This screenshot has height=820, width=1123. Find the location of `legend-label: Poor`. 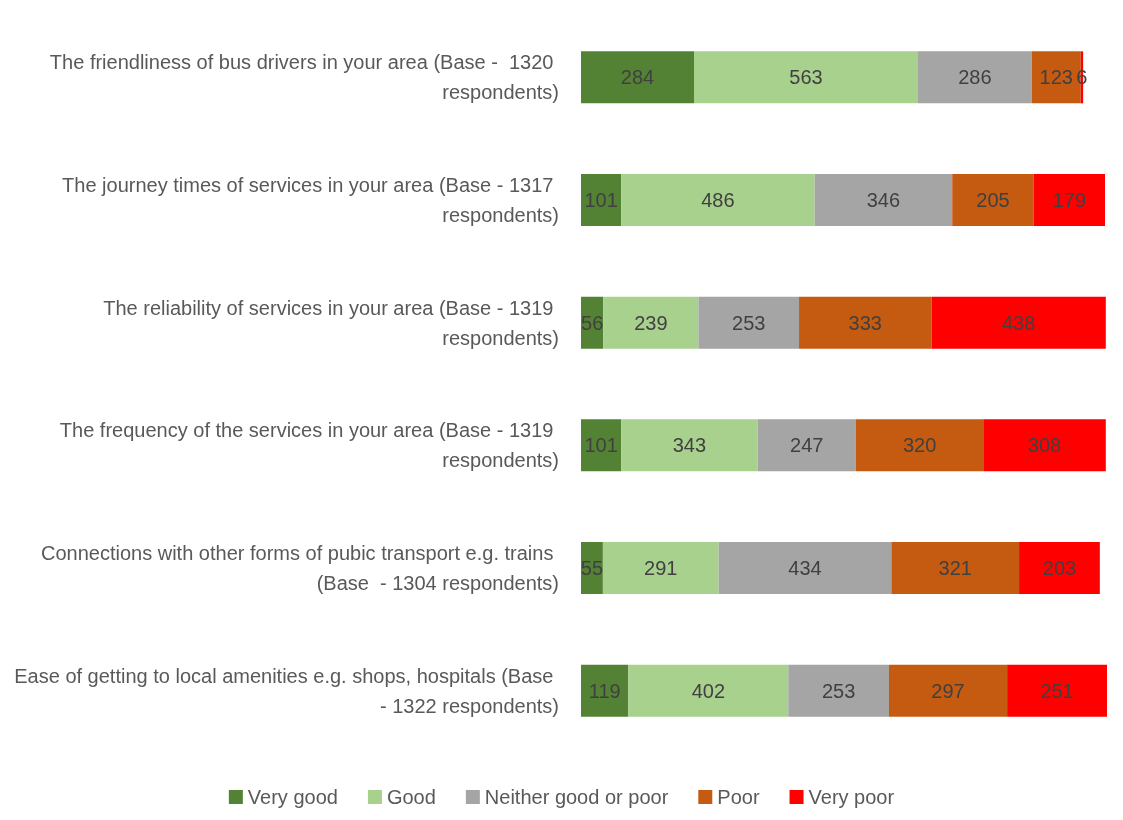

legend-label: Poor is located at coordinates (738, 797).